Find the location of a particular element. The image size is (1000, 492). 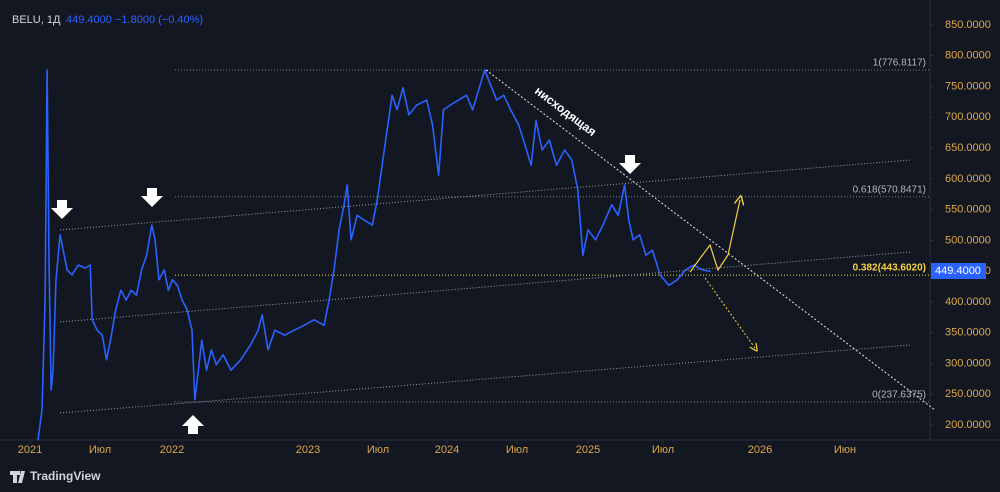

fib-label: 0.382(443.6020) is located at coordinates (889, 268).